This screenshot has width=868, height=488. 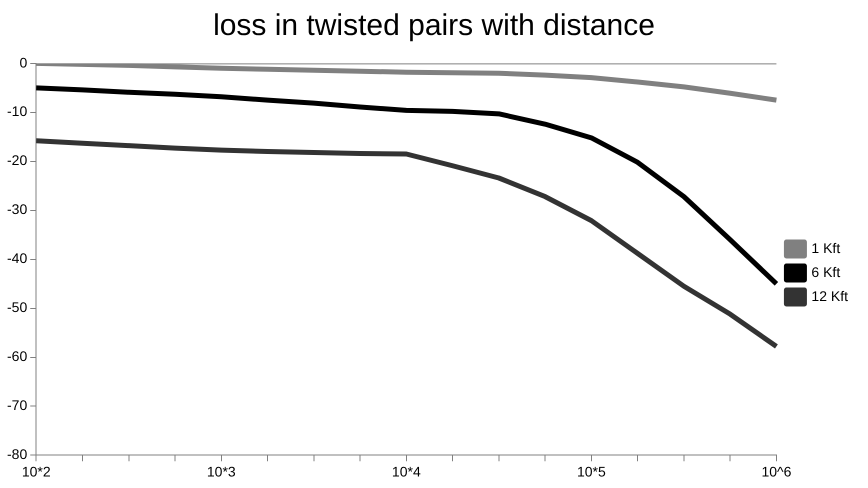 What do you see at coordinates (17, 356) in the screenshot?
I see `y-tick-label: -60` at bounding box center [17, 356].